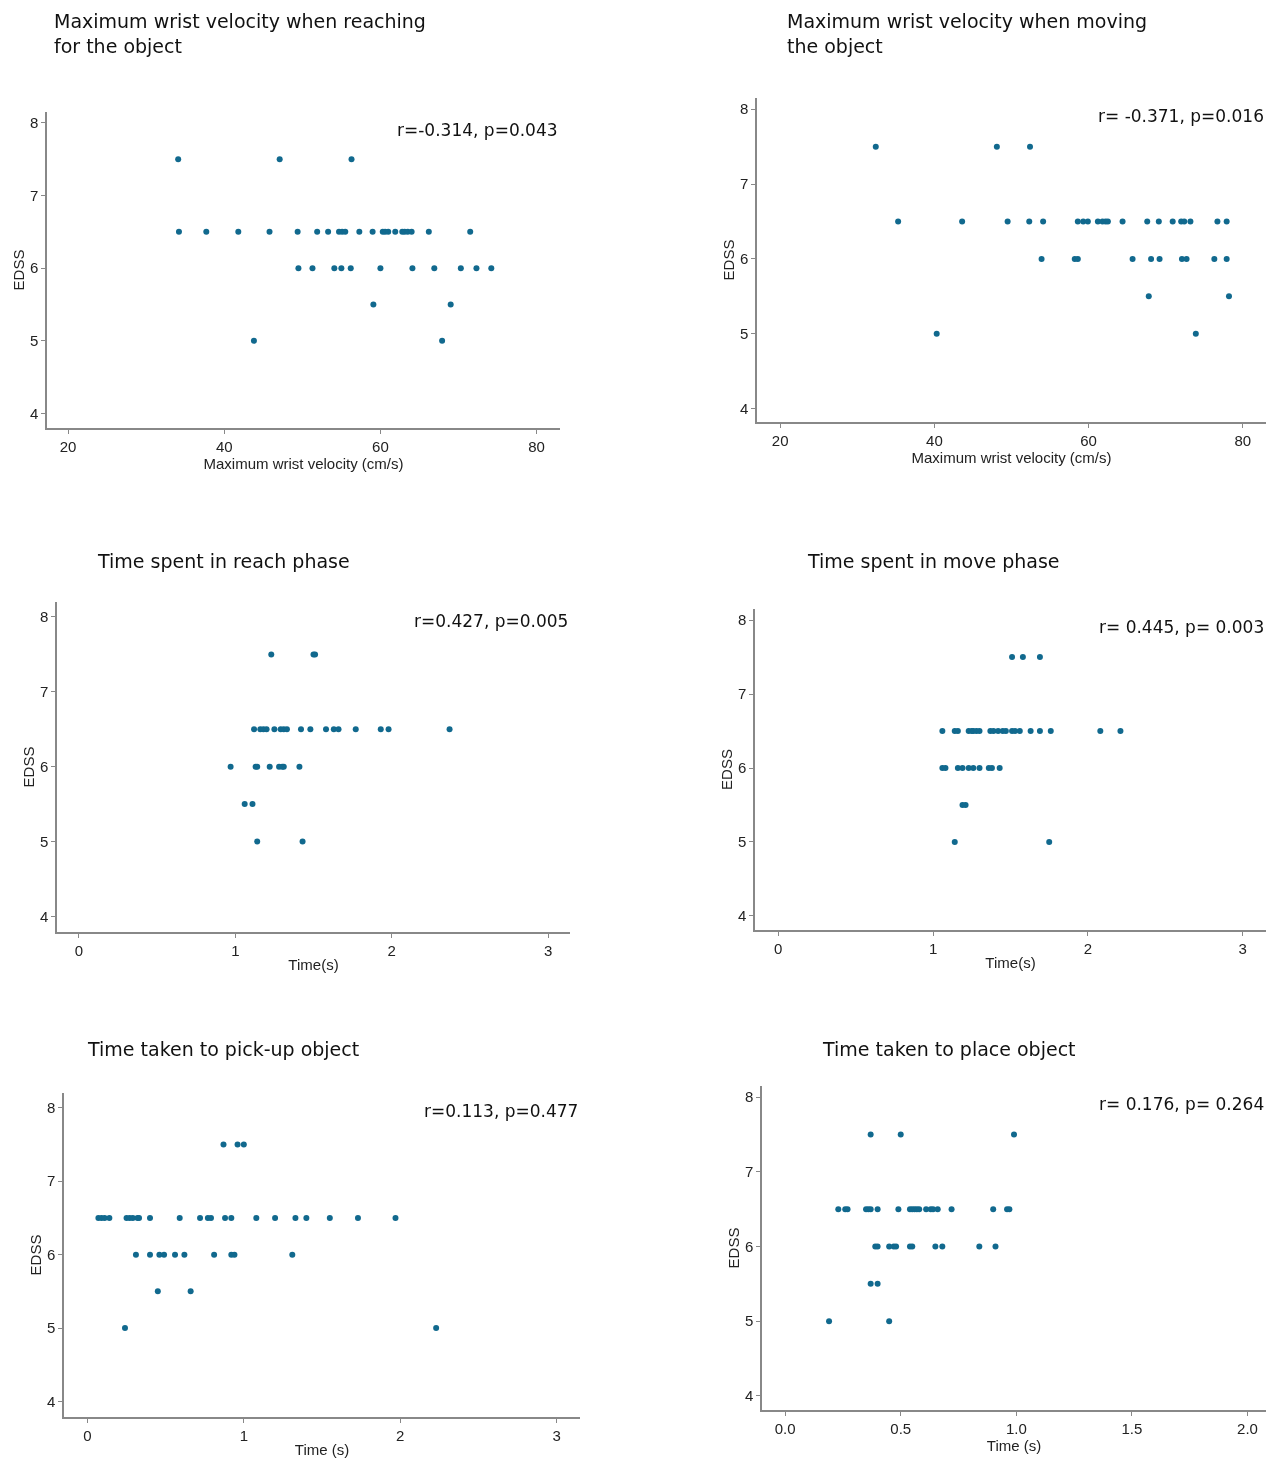 The image size is (1270, 1459). Describe the element at coordinates (967, 33) in the screenshot. I see `chart-title: Maximum wrist velocity when moving the object` at that location.